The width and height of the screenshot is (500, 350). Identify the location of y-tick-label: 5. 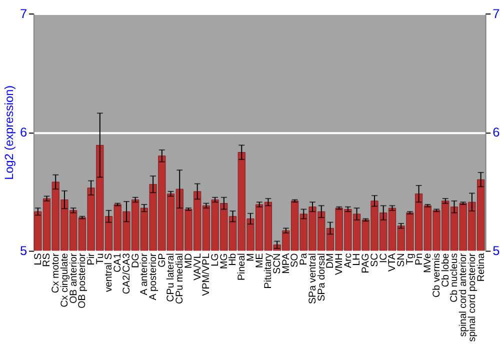
(24, 250).